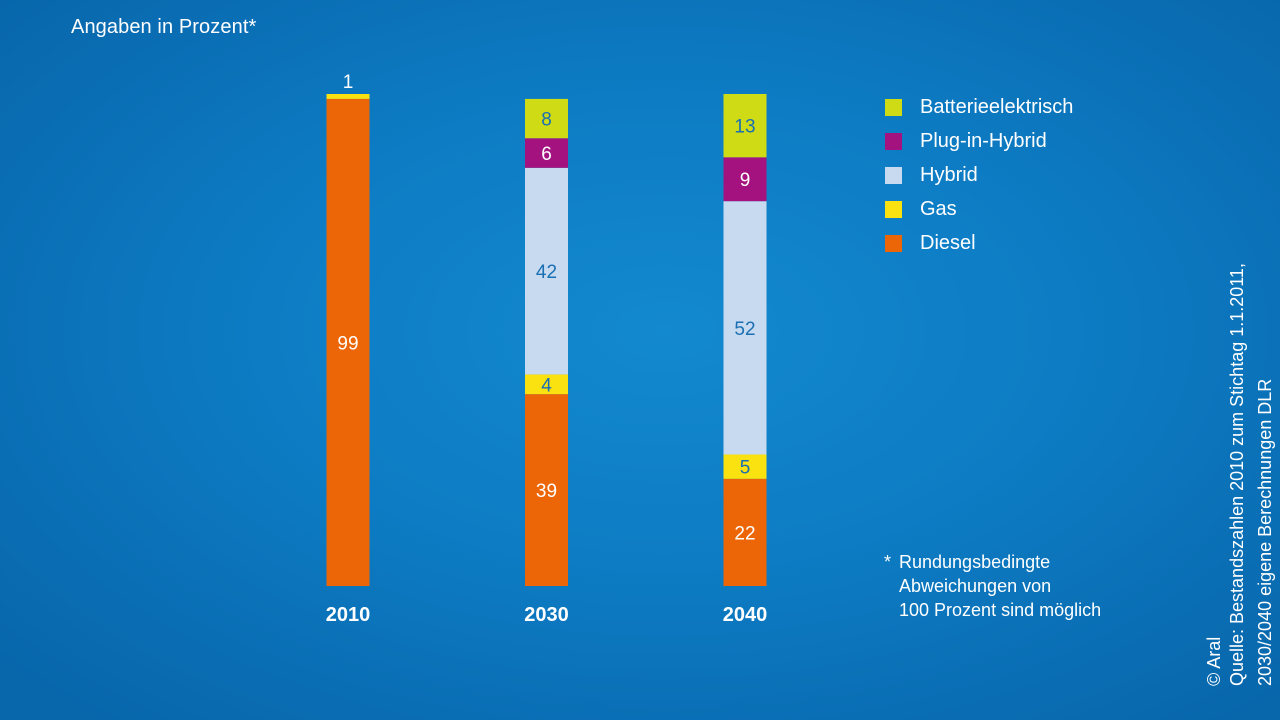 The width and height of the screenshot is (1280, 720). I want to click on data-label-gas-2040: 5, so click(745, 468).